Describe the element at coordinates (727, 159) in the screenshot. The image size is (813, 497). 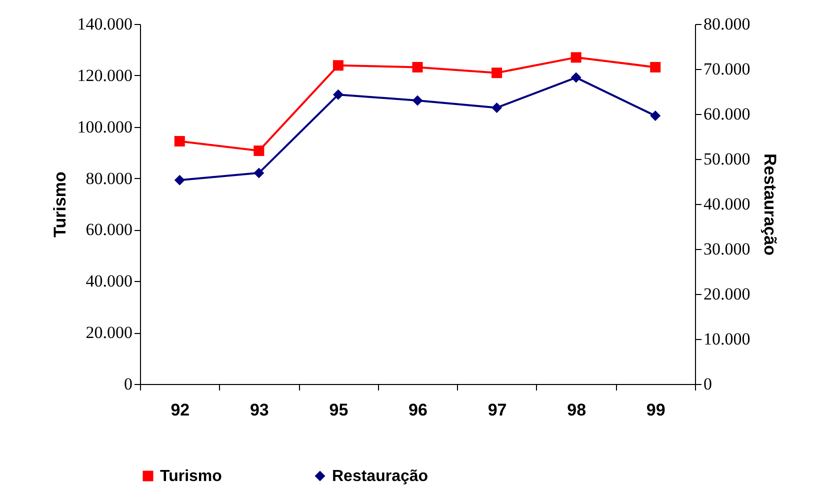
I see `y2-tick-label: 50.000` at that location.